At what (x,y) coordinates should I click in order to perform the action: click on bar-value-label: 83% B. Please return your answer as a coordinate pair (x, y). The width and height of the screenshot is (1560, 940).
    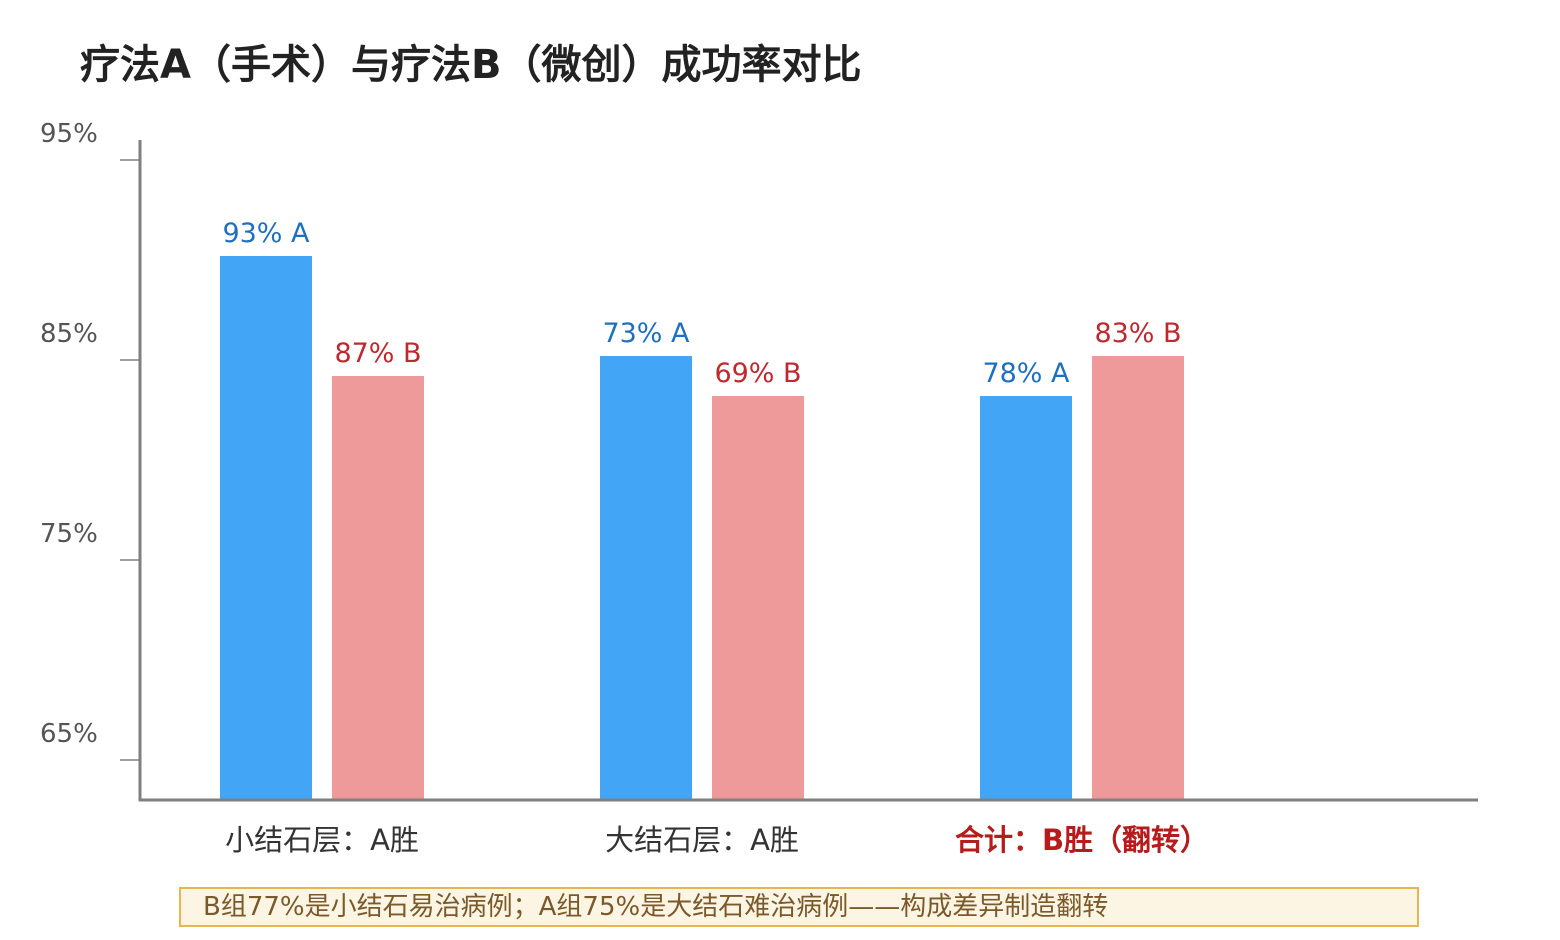
    Looking at the image, I should click on (1137, 333).